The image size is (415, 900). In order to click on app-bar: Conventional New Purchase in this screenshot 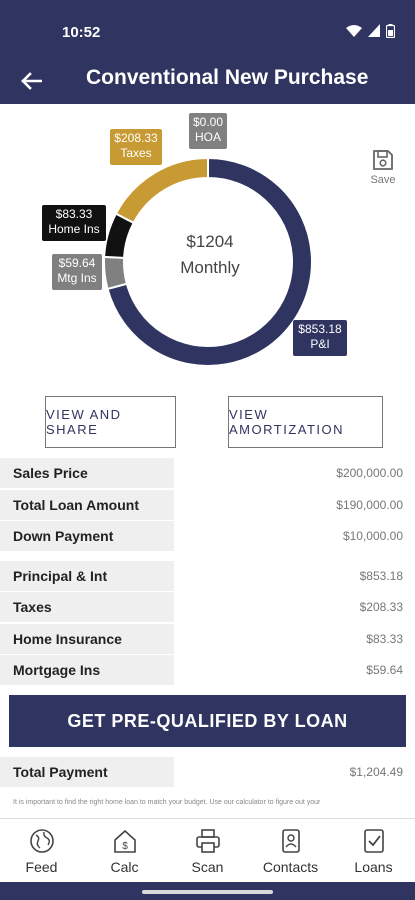, I will do `click(207, 82)`.